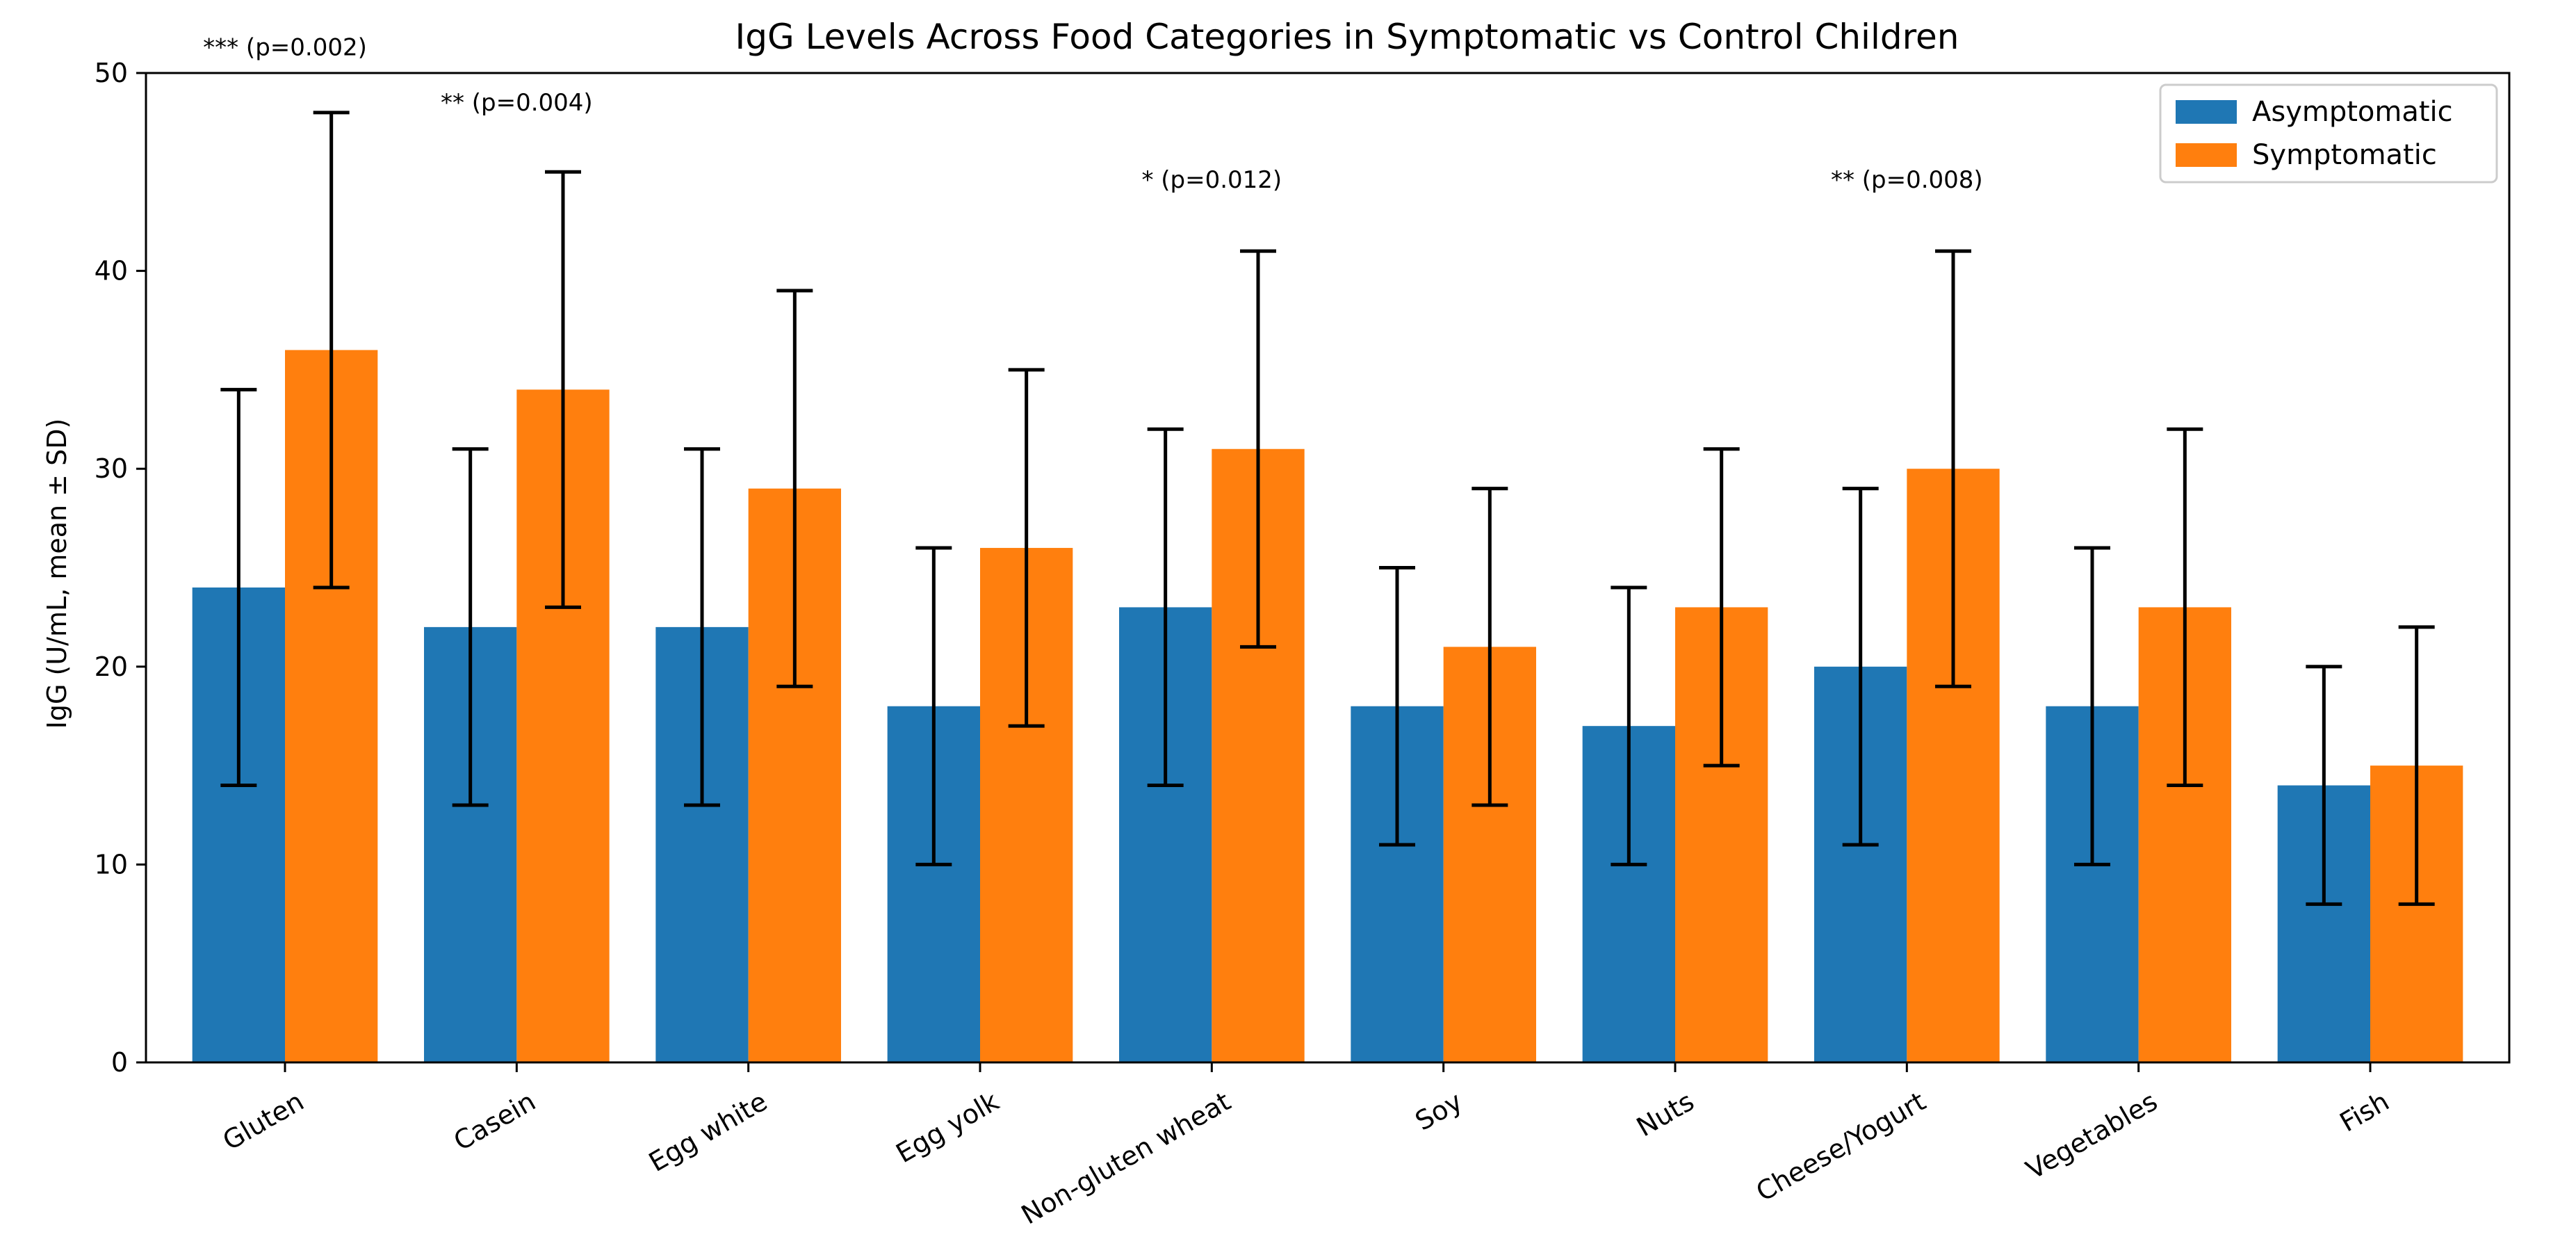  I want to click on x-tick-label-5: Soy, so click(1439, 1112).